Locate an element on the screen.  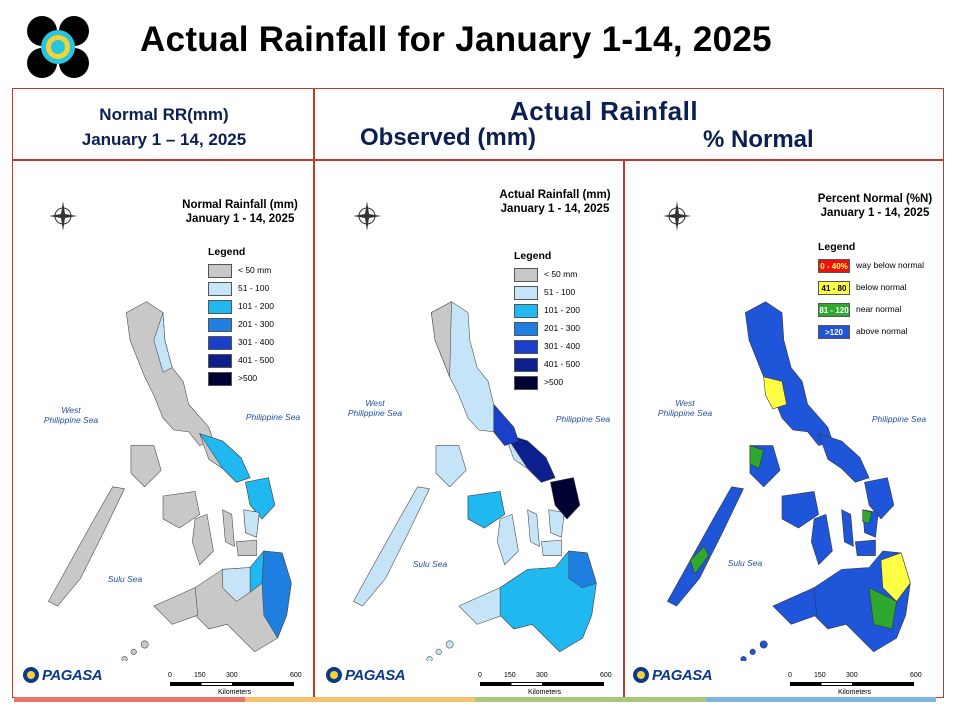
map-percent-normal is located at coordinates (788, 481).